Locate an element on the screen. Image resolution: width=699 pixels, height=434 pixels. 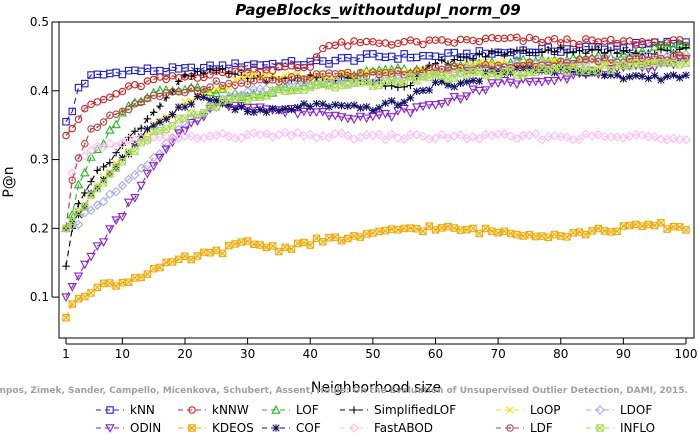
y-tick-label: 0.3 is located at coordinates (39, 160).